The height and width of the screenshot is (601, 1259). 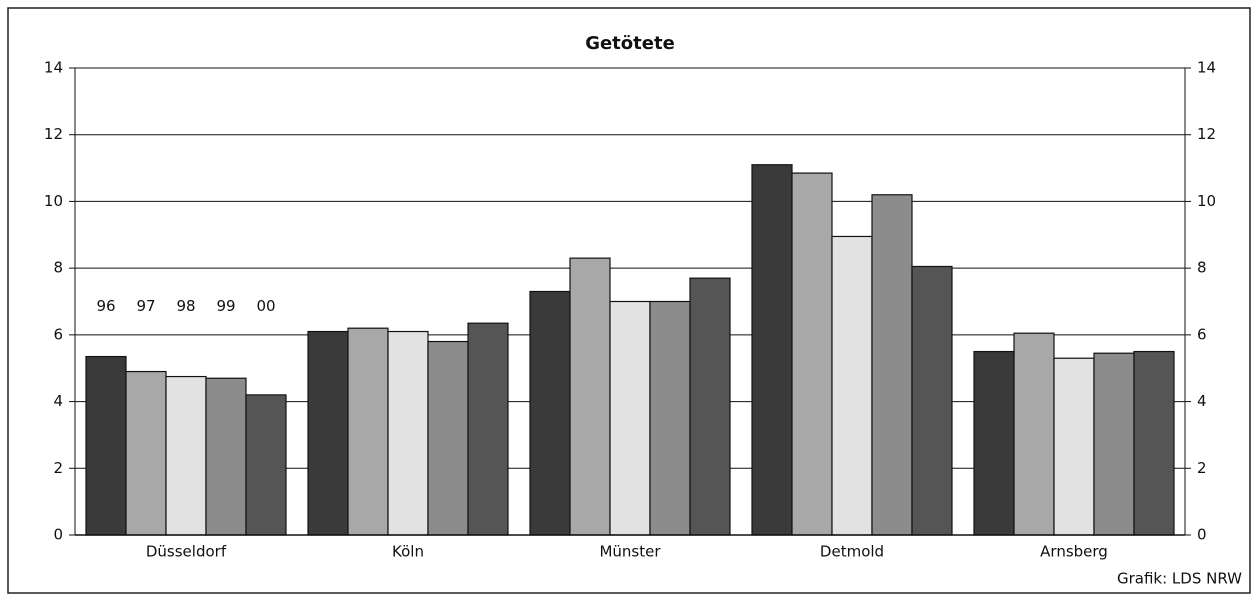 I want to click on y2-tick-label: 4, so click(x=1202, y=401).